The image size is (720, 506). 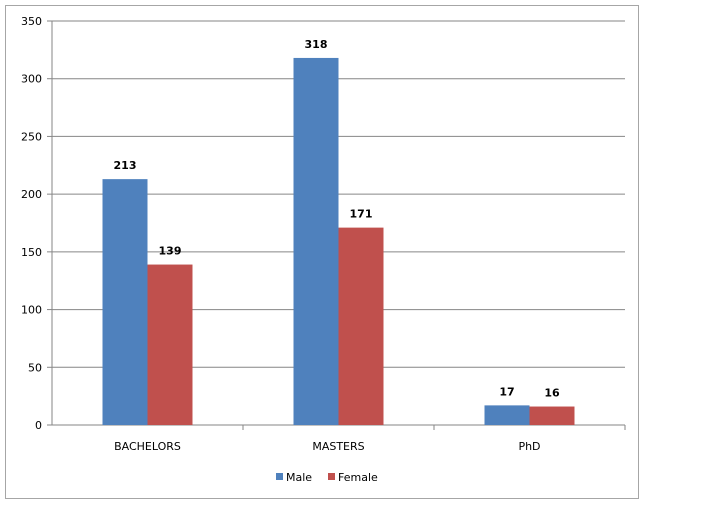 I want to click on y-tick-label: 100, so click(x=31, y=310).